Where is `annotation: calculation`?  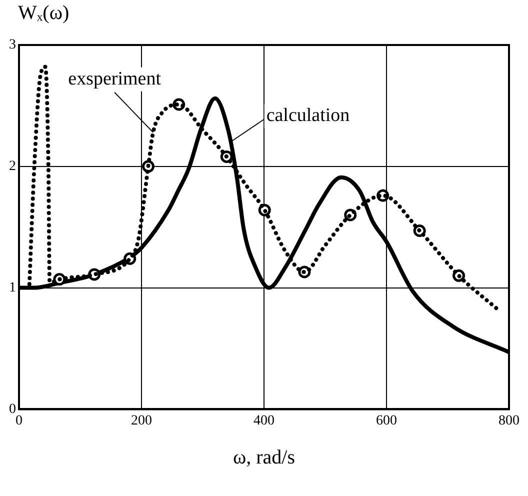
annotation: calculation is located at coordinates (308, 115).